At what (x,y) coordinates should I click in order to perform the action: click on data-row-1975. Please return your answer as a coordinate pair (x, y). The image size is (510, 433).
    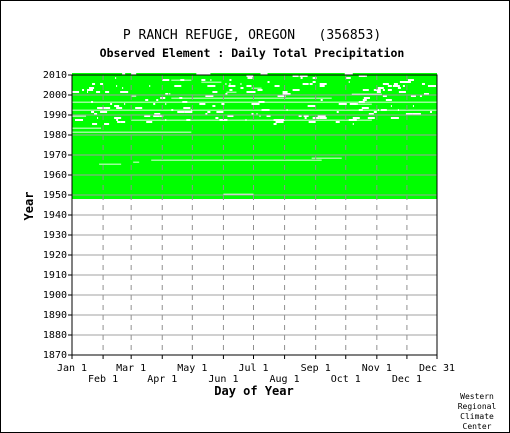
    Looking at the image, I should click on (254, 144).